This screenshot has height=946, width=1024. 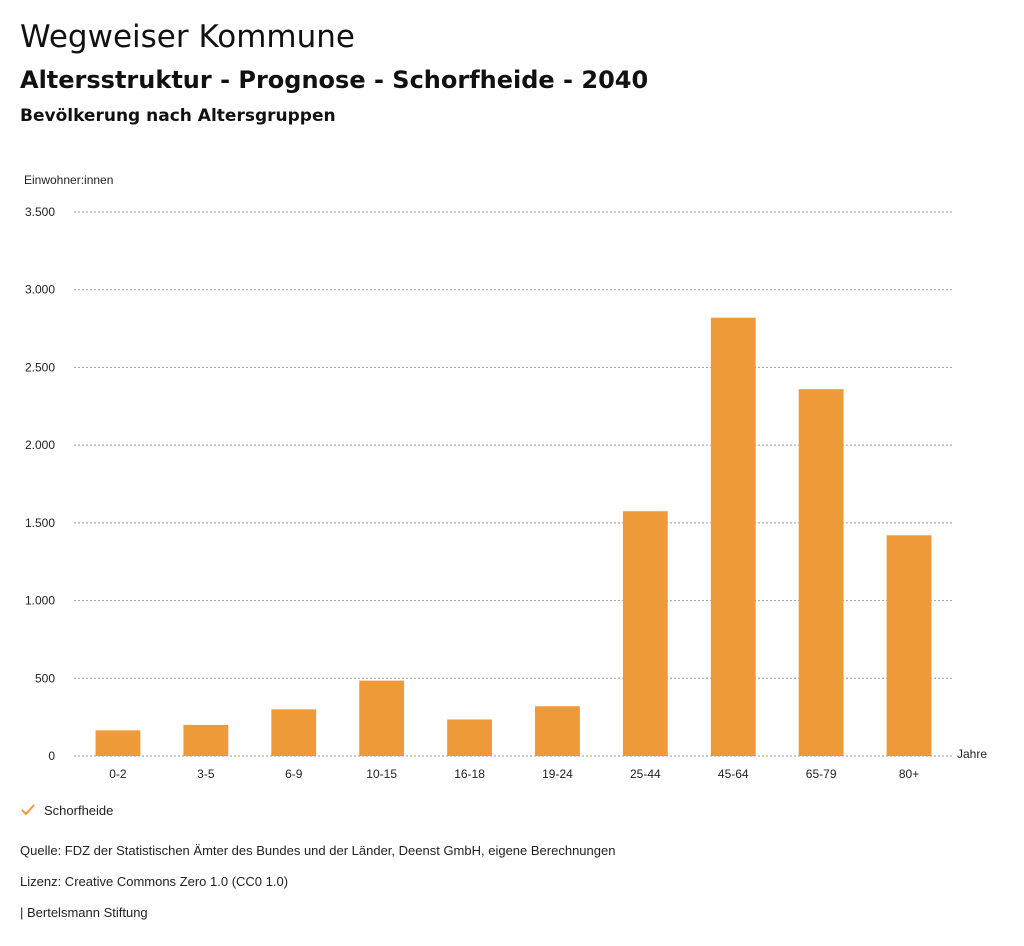 What do you see at coordinates (40, 484) in the screenshot?
I see `y-axis-ticks: 0 500 1.000 1.500 2.000 2.500 3.000 3.500` at bounding box center [40, 484].